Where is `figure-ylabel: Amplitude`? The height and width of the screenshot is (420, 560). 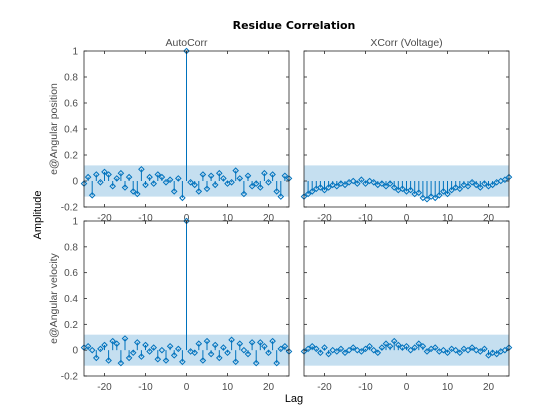
figure-ylabel: Amplitude is located at coordinates (38, 215).